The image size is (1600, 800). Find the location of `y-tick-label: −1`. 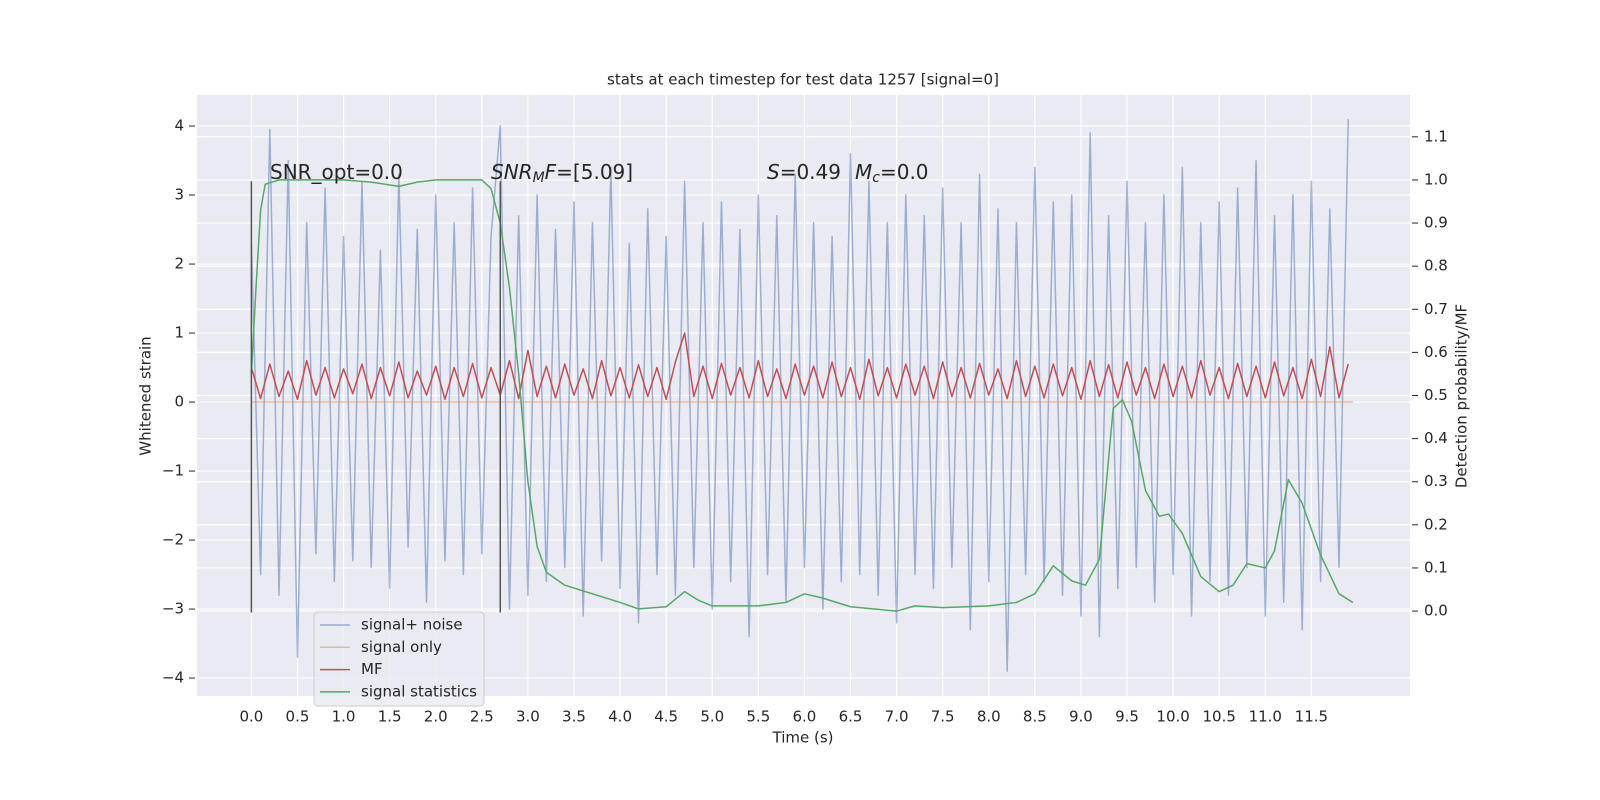

y-tick-label: −1 is located at coordinates (173, 471).